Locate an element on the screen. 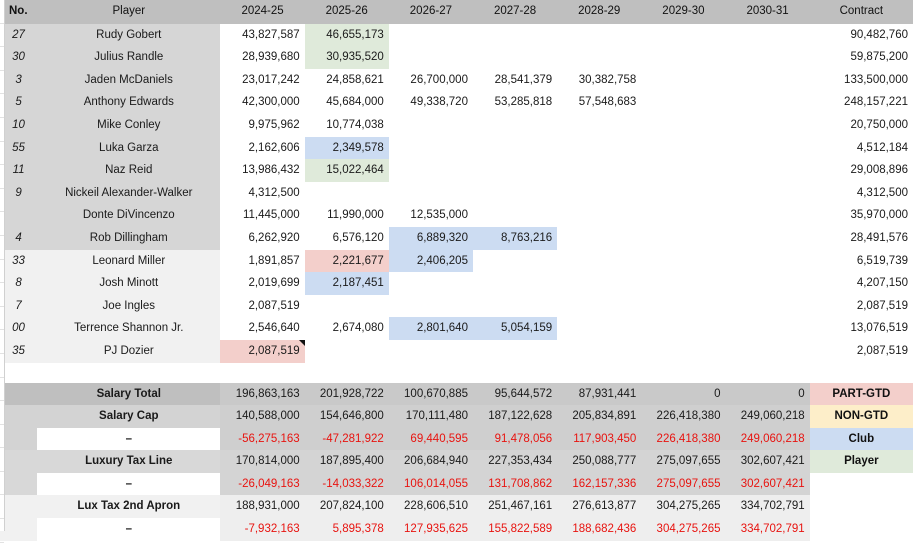 This screenshot has height=543, width=913. cell-no: 3 is located at coordinates (19, 80).